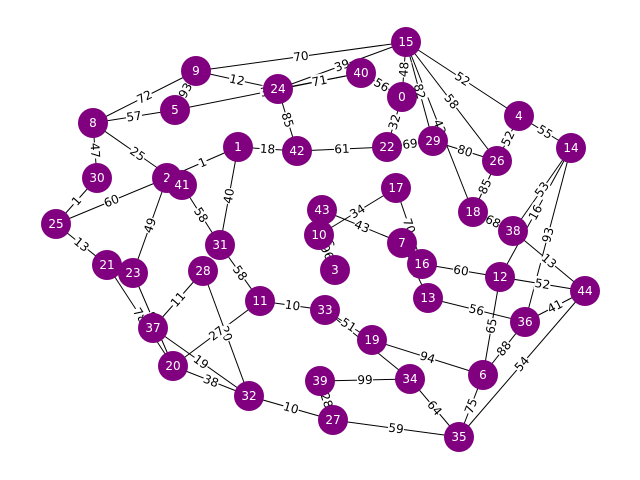  What do you see at coordinates (476, 310) in the screenshot?
I see `edge-label-13-36: 56` at bounding box center [476, 310].